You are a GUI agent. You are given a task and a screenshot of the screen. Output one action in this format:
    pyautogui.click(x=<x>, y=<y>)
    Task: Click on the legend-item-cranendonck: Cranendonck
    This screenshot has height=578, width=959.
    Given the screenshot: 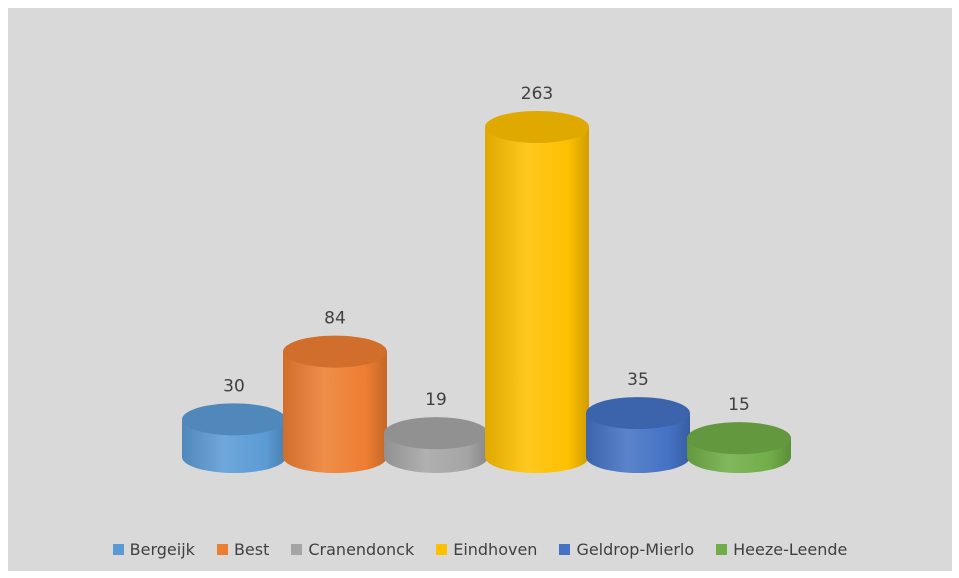 What is the action you would take?
    pyautogui.click(x=352, y=549)
    